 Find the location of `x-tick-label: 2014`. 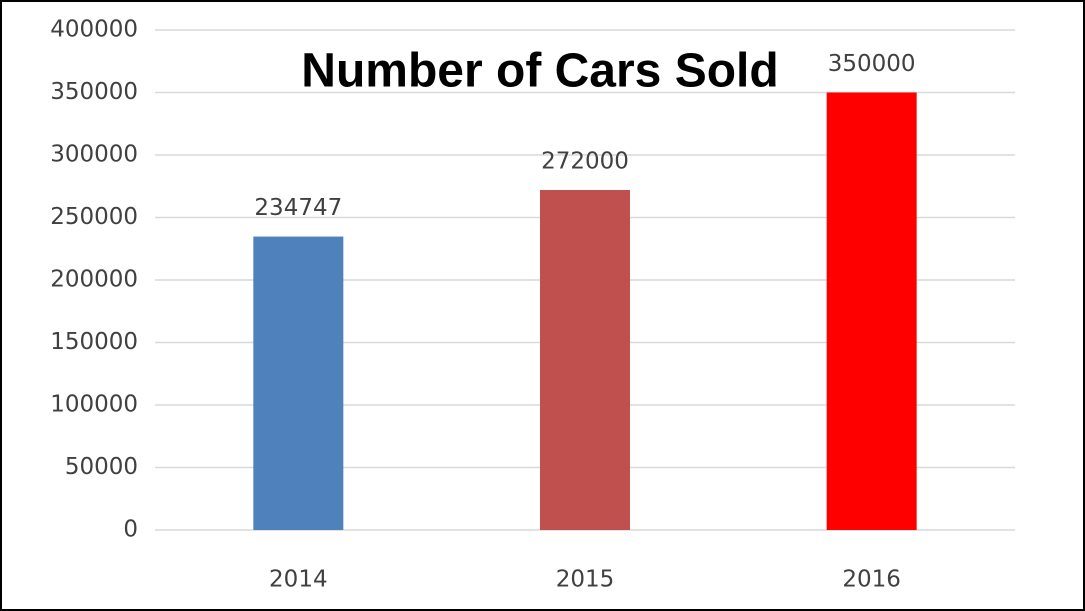

x-tick-label: 2014 is located at coordinates (298, 580).